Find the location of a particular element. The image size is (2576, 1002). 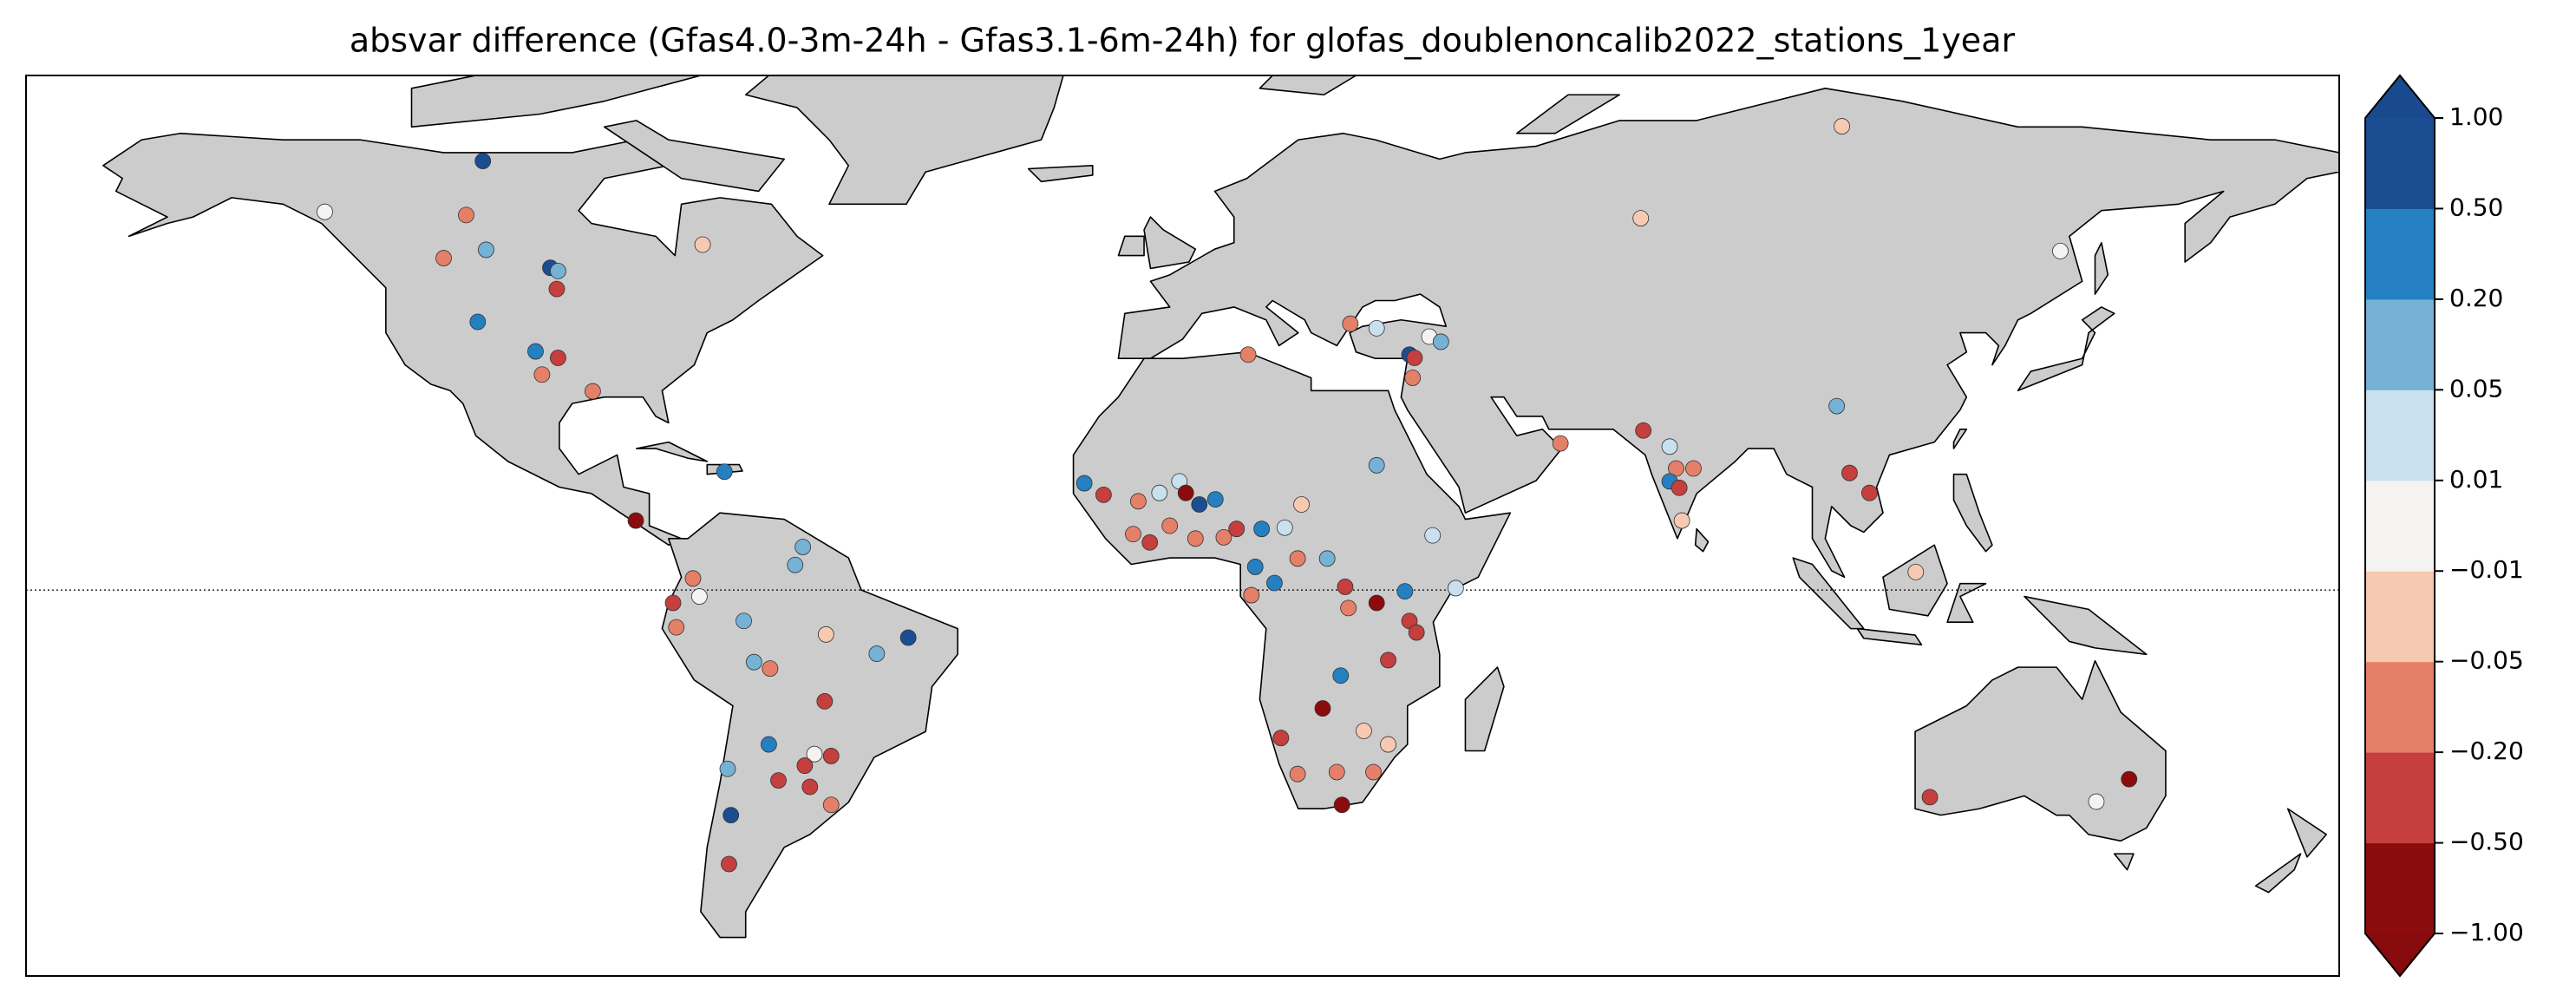

novaya-zemlya is located at coordinates (1568, 114).